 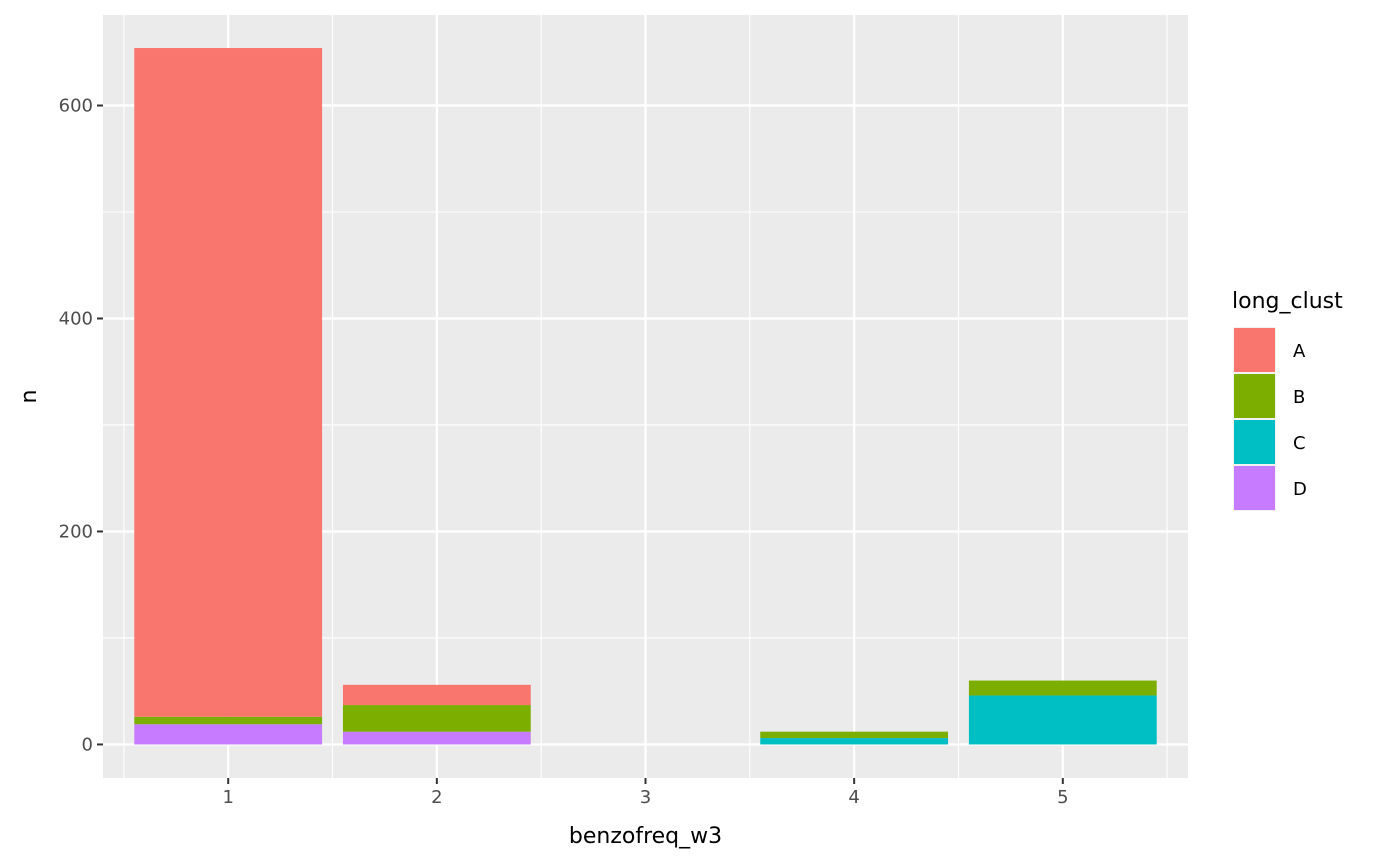 I want to click on x-axis: 1 2 3 4 5, so click(x=645, y=793).